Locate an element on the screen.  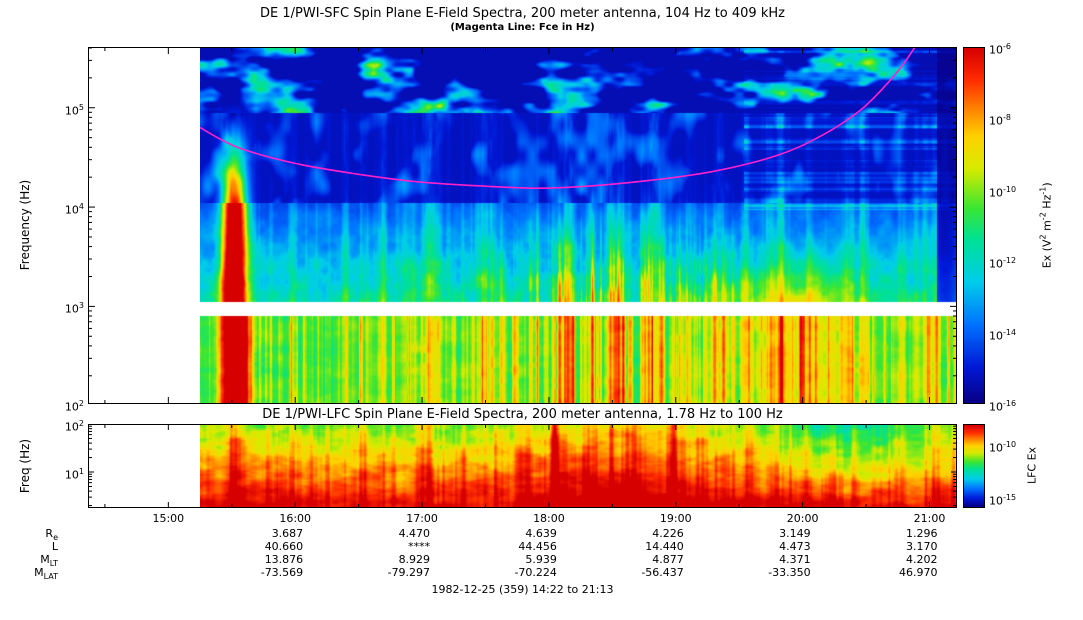
x-axis-tick-label: 17:00 is located at coordinates (422, 518).